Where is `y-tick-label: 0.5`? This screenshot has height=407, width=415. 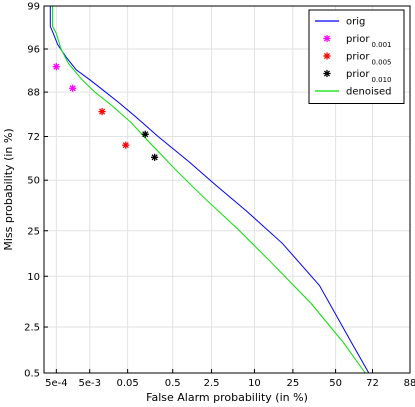
y-tick-label: 0.5 is located at coordinates (32, 374).